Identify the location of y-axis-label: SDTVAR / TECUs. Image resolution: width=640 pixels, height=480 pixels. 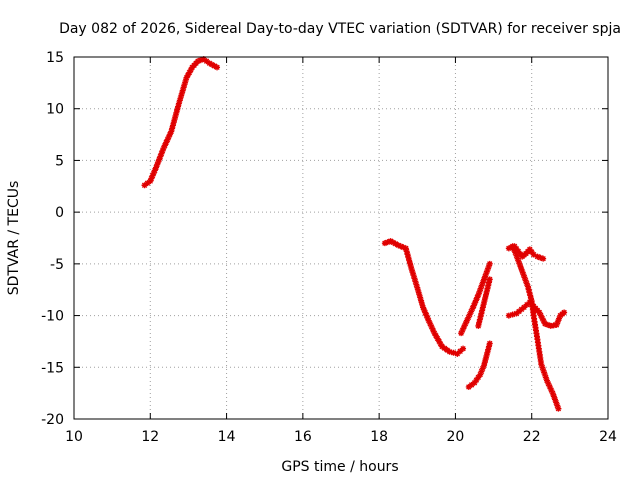
(14, 238).